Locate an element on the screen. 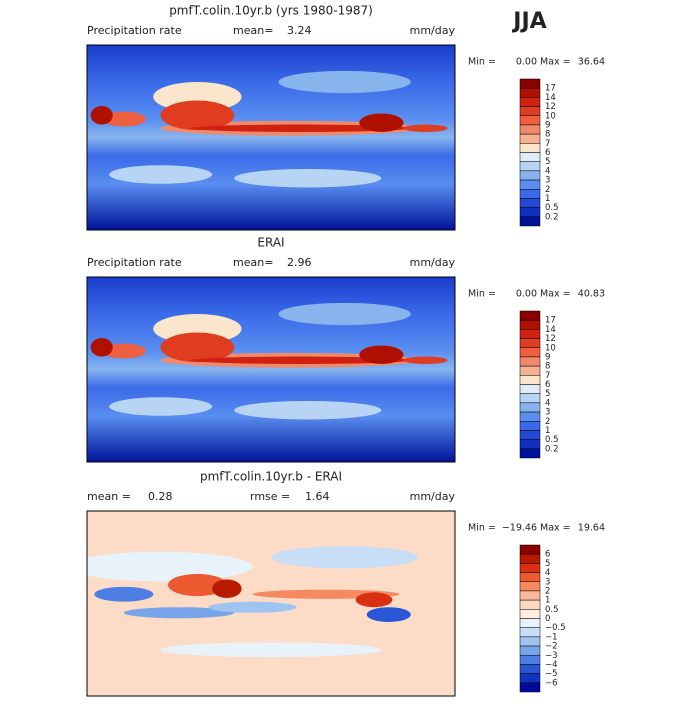  mean-value: 2.96 is located at coordinates (299, 262).